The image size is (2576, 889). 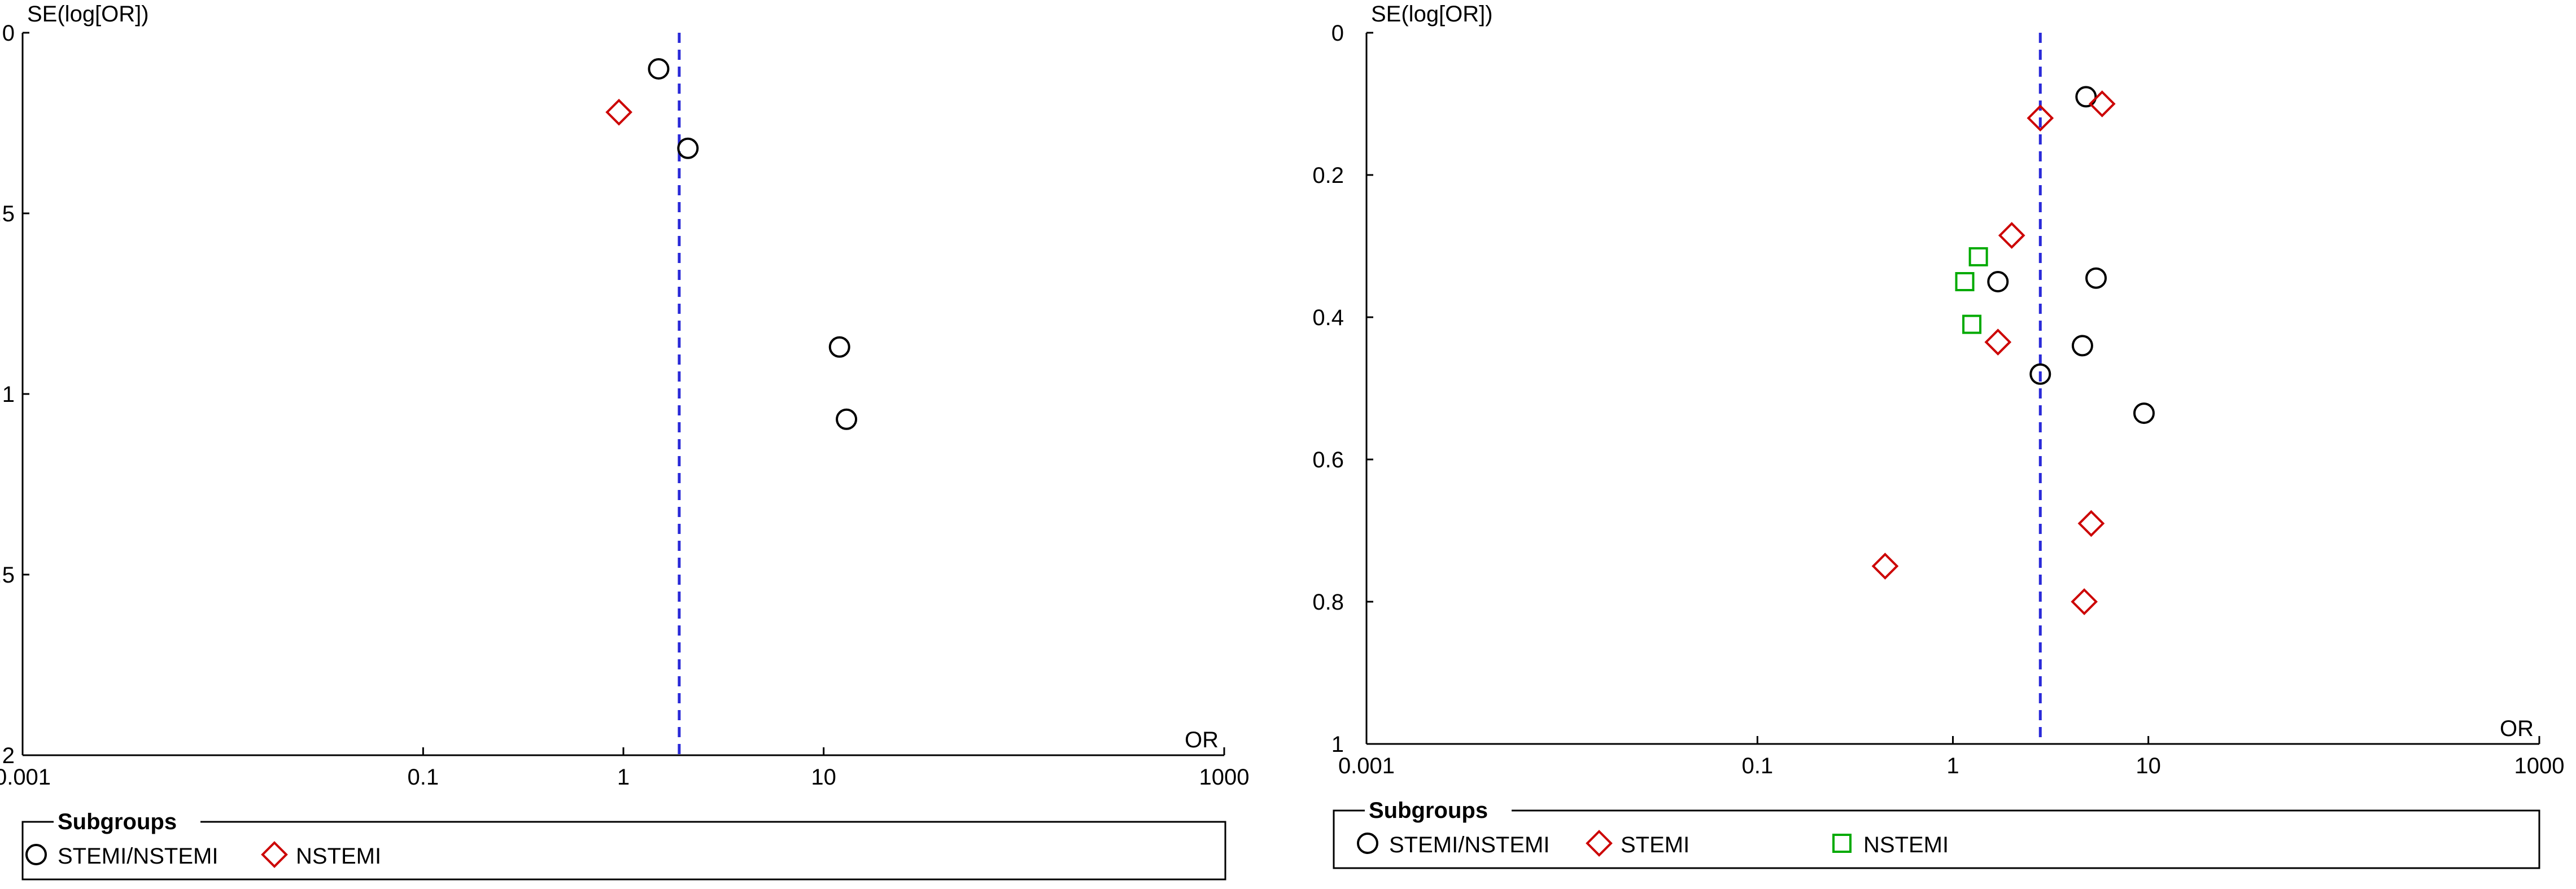 What do you see at coordinates (1328, 317) in the screenshot?
I see `y-tick-label: 0.4` at bounding box center [1328, 317].